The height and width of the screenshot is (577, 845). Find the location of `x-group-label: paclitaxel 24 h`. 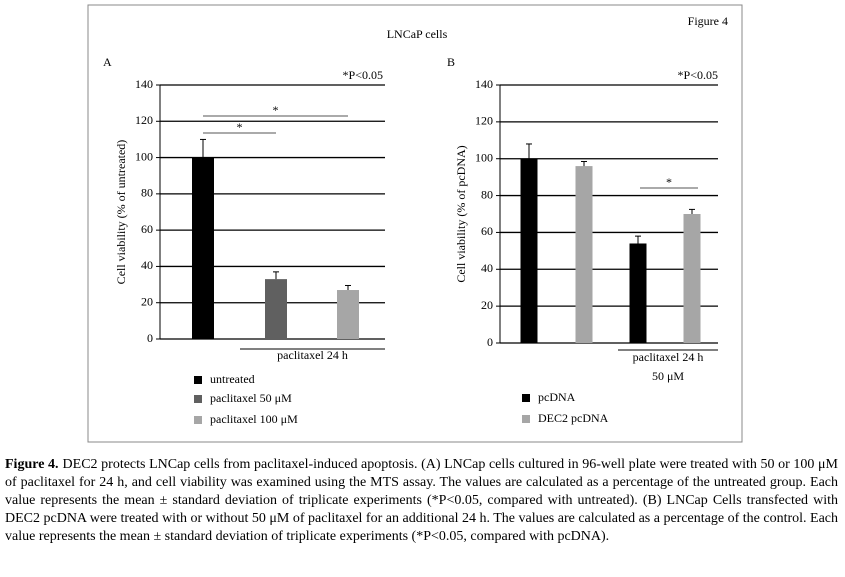

x-group-label: paclitaxel 24 h is located at coordinates (312, 355).